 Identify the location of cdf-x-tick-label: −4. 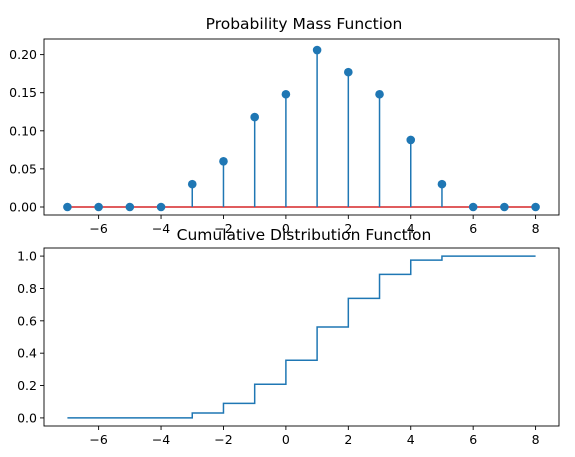
(161, 439).